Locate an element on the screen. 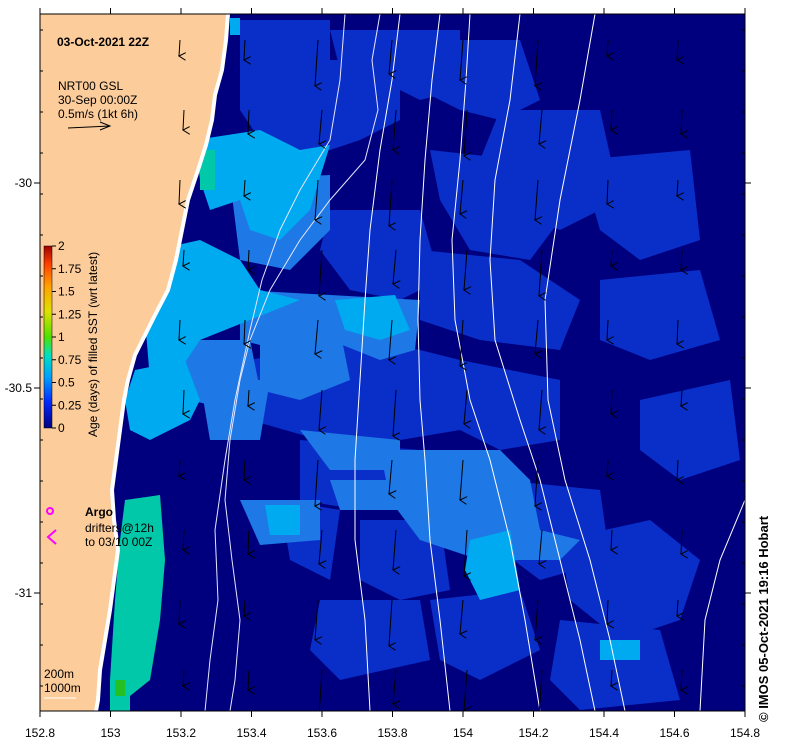  colorbar-tick-label: 1.5 is located at coordinates (66, 292).